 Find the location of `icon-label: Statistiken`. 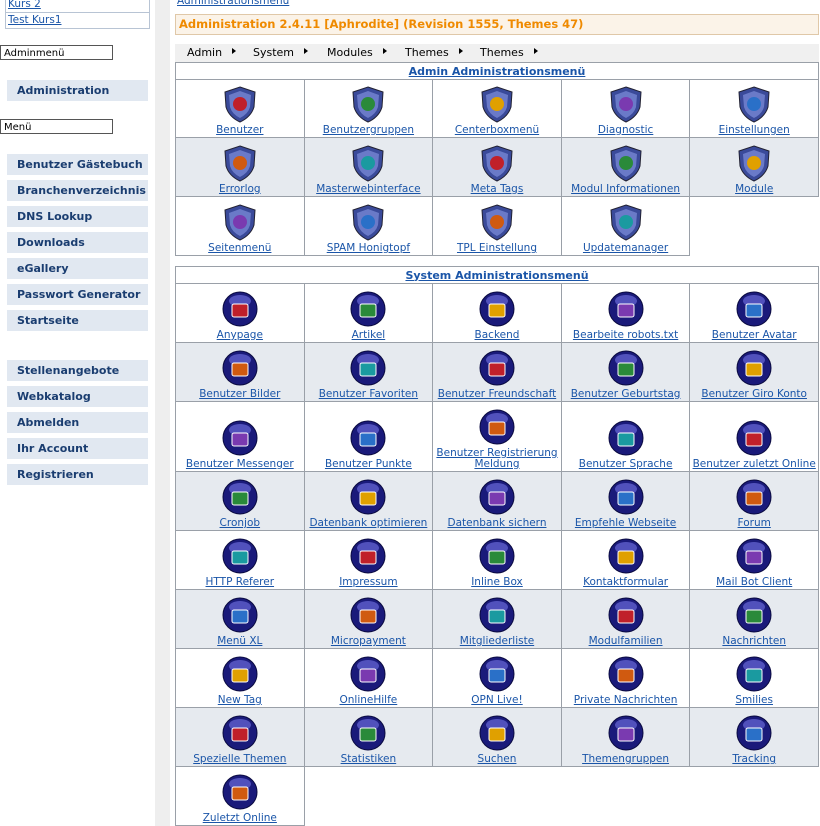

icon-label: Statistiken is located at coordinates (368, 759).